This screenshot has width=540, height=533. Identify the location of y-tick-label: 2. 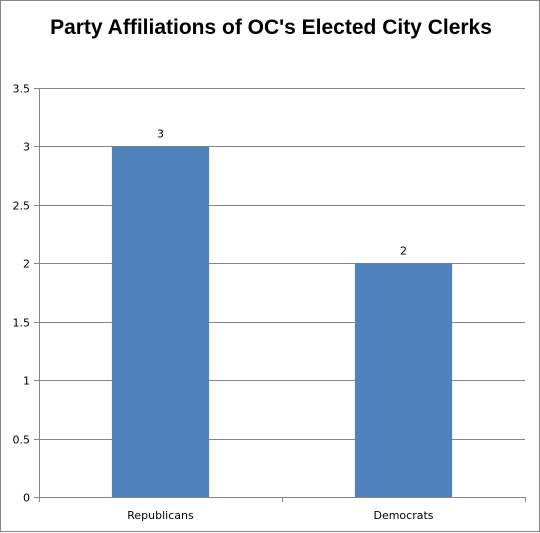
(26, 264).